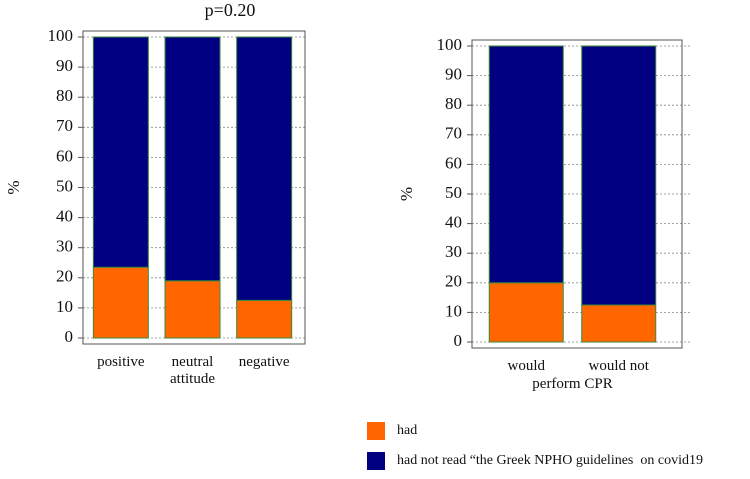 The image size is (750, 479). I want to click on x-axis-label: perform CPR, so click(572, 384).